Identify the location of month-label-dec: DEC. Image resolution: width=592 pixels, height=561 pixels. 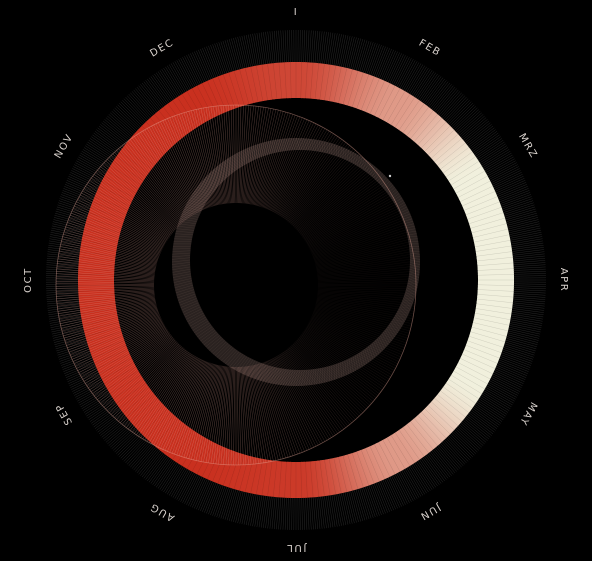
(162, 48).